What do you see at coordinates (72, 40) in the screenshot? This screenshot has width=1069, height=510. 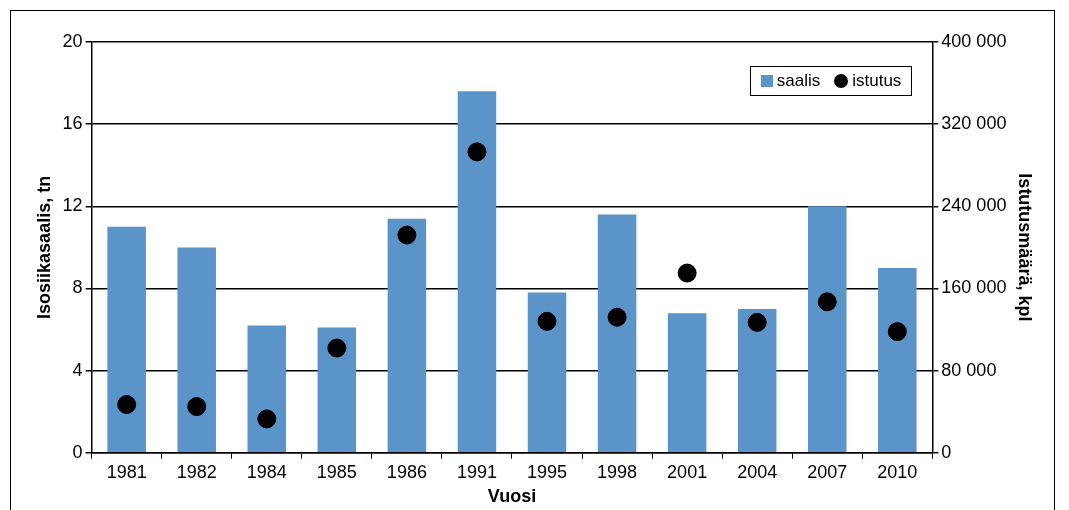 I see `y-tick-label: 20` at bounding box center [72, 40].